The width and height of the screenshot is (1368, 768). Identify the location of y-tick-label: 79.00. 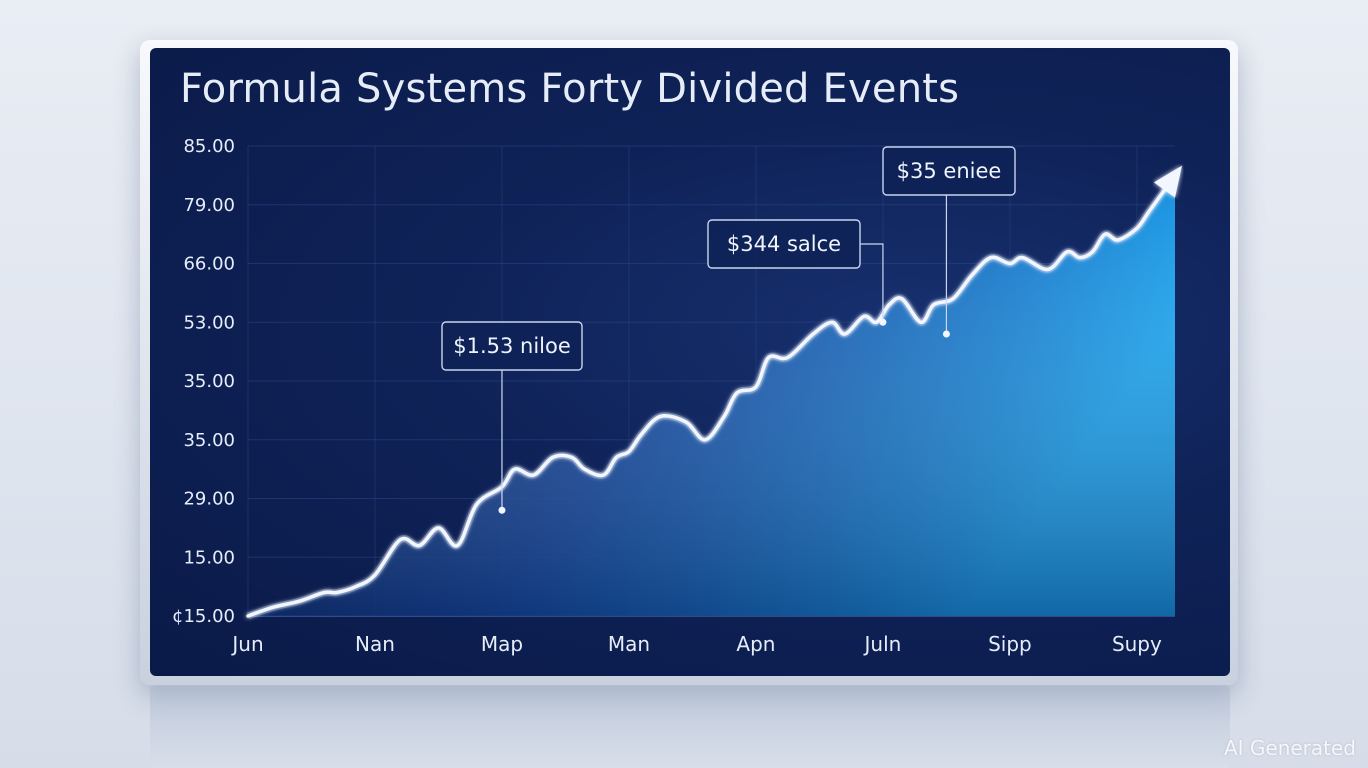
(209, 205).